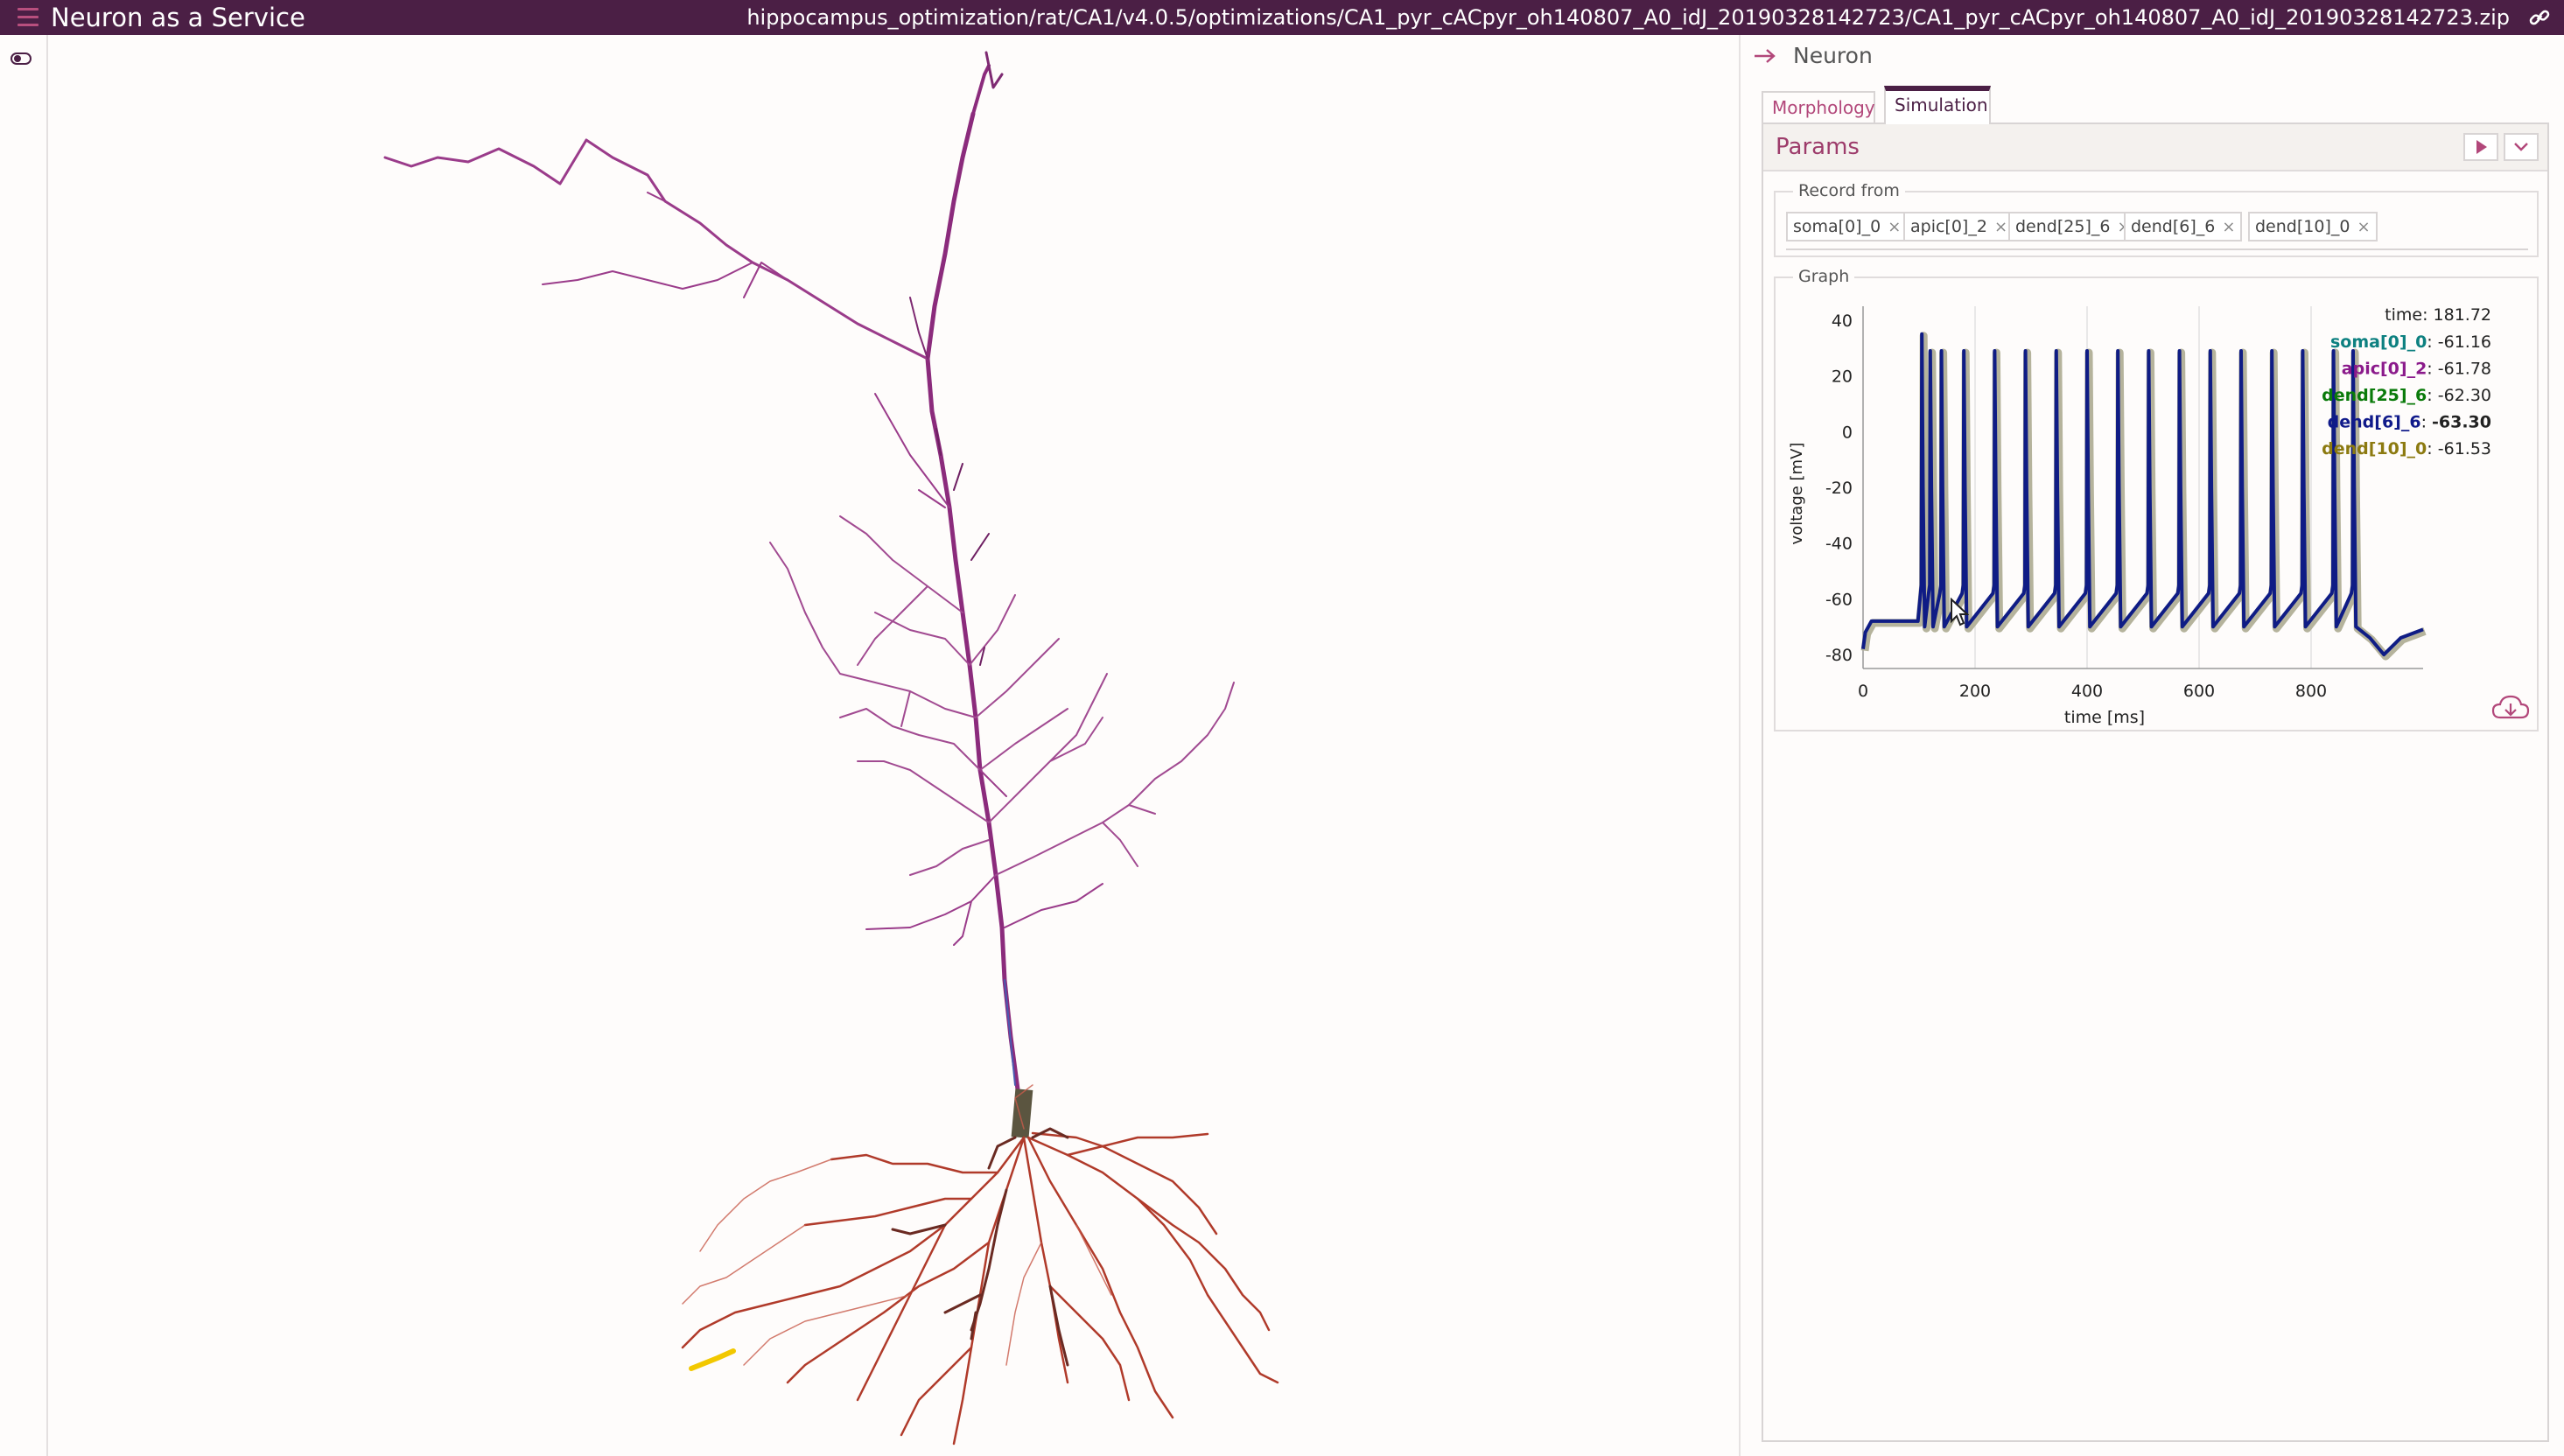  Describe the element at coordinates (2464, 369) in the screenshot. I see `readout-series-value: -61.78` at that location.